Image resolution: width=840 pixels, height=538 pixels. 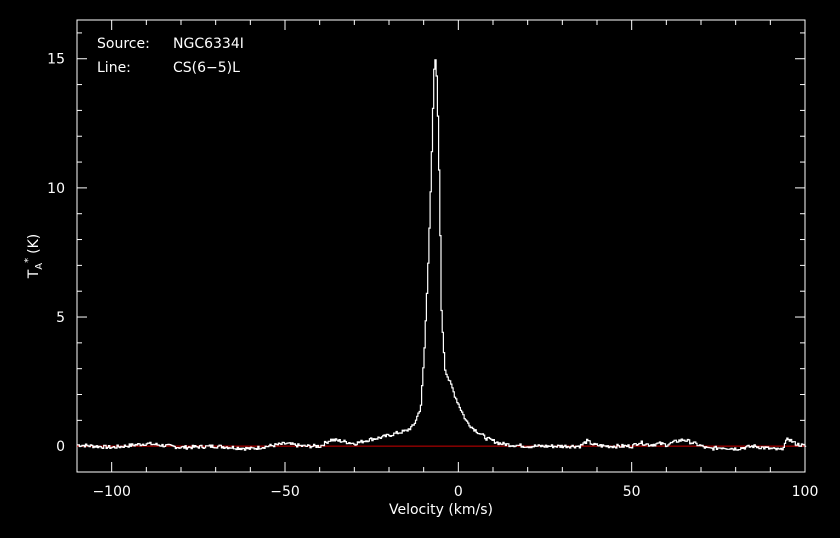 I want to click on x-axis-label: Velocity (km/s), so click(x=441, y=510).